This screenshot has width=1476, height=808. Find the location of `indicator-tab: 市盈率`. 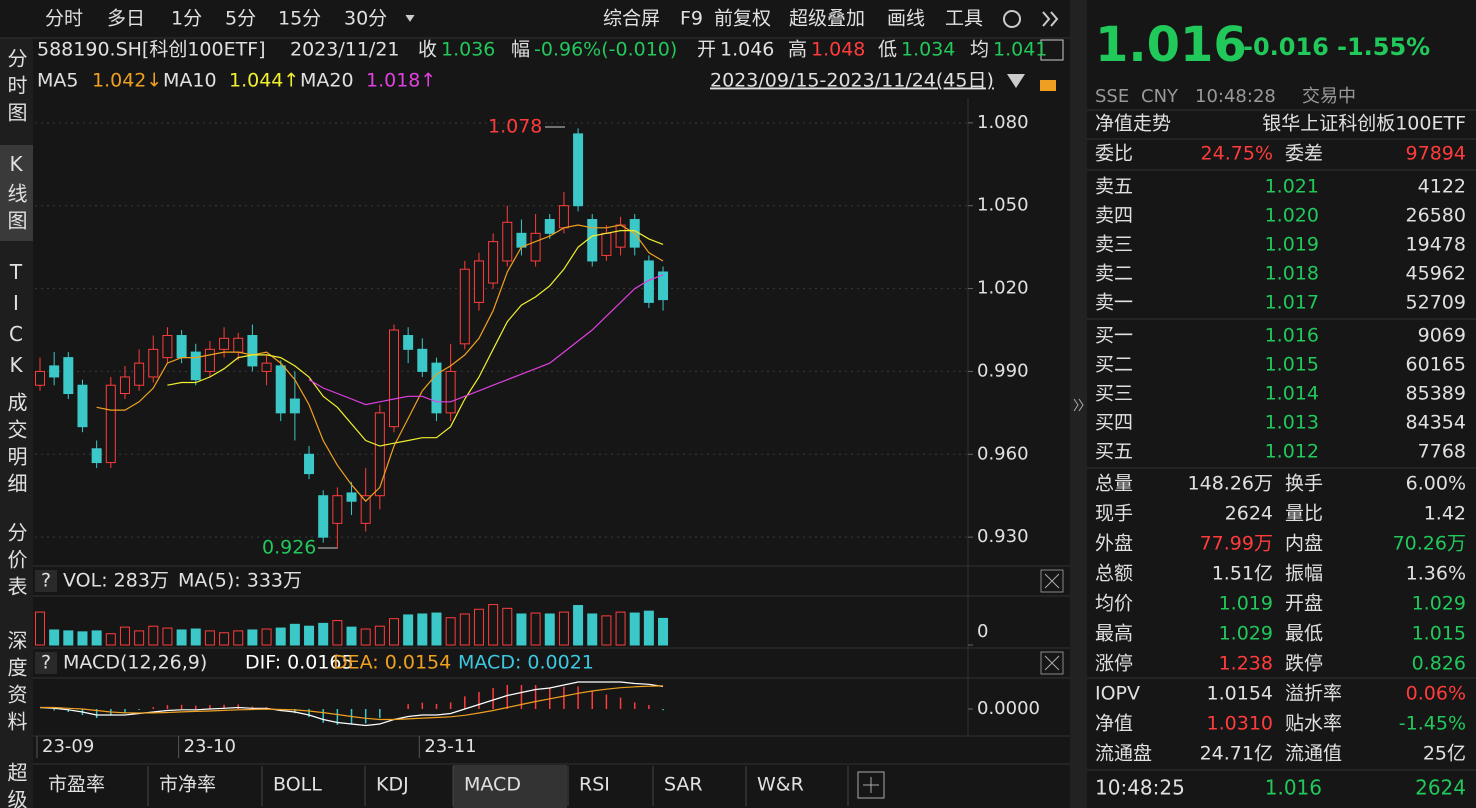

indicator-tab: 市盈率 is located at coordinates (76, 785).